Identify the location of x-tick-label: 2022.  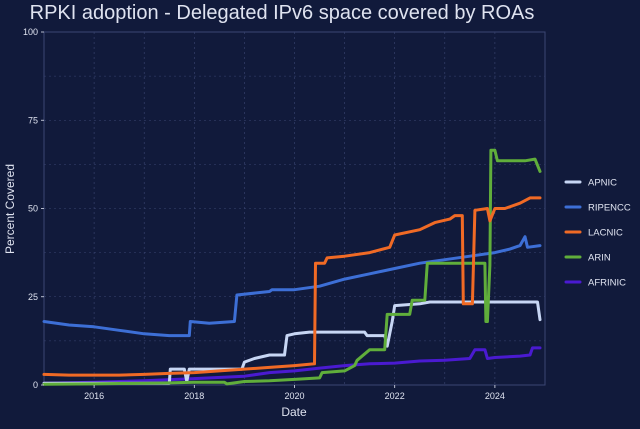
(395, 396).